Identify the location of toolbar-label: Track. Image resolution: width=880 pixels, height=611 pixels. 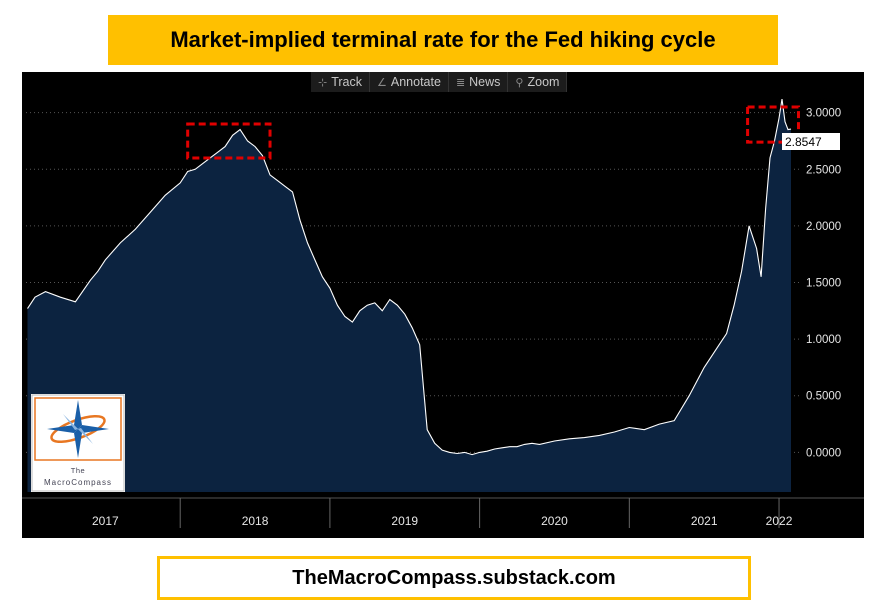
(347, 82).